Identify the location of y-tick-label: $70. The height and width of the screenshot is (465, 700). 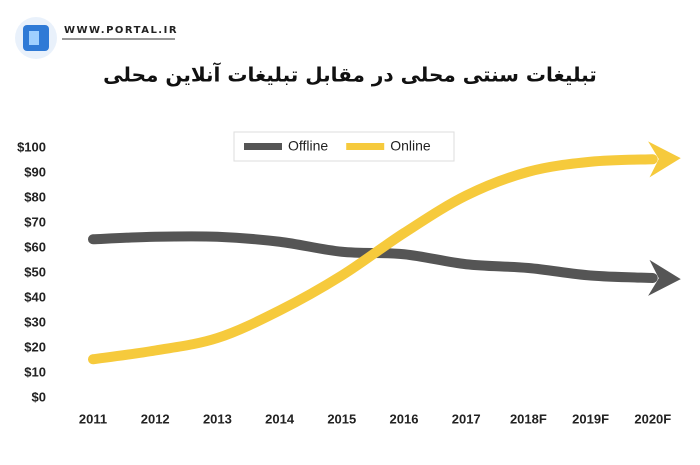
(35, 221).